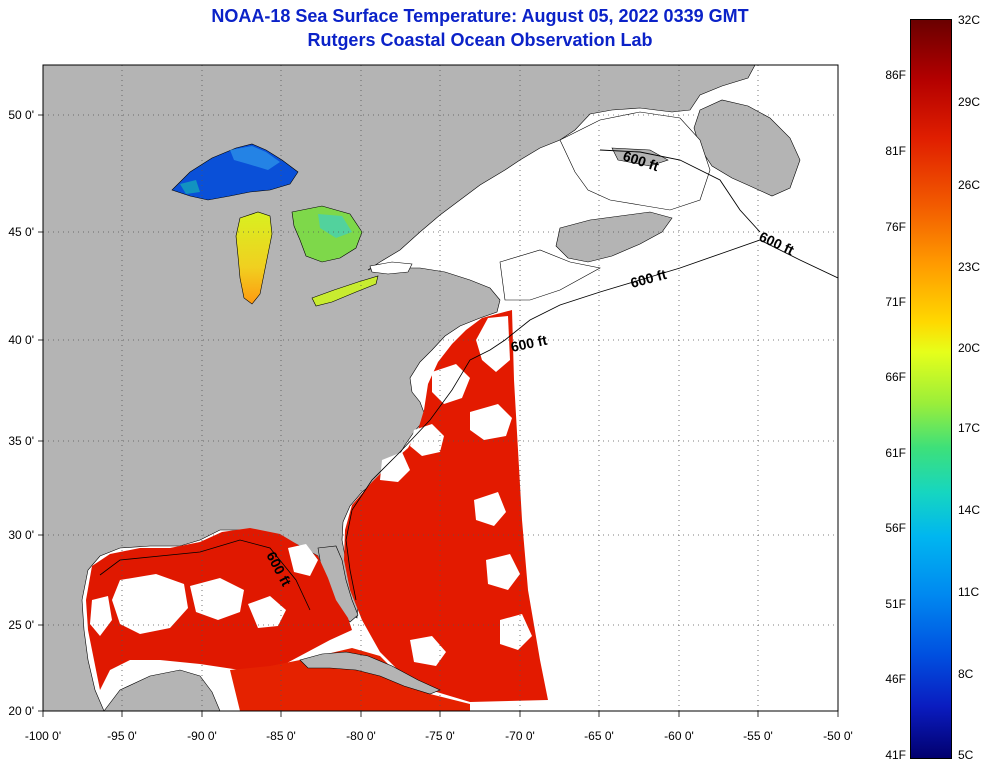 This screenshot has width=984, height=770. What do you see at coordinates (895, 679) in the screenshot?
I see `colorbar-f-label: 46F` at bounding box center [895, 679].